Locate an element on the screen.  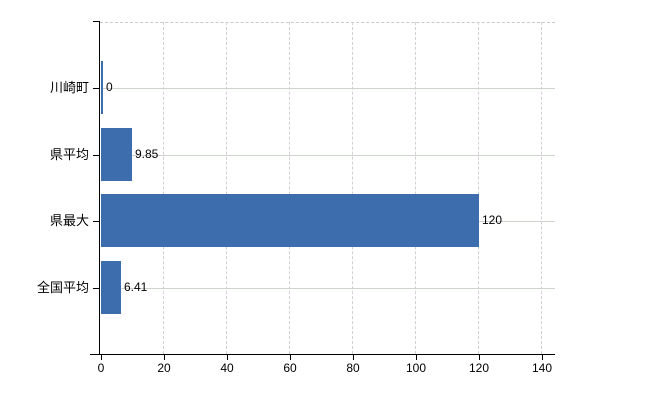
y-axis-top-tick is located at coordinates (96, 21).